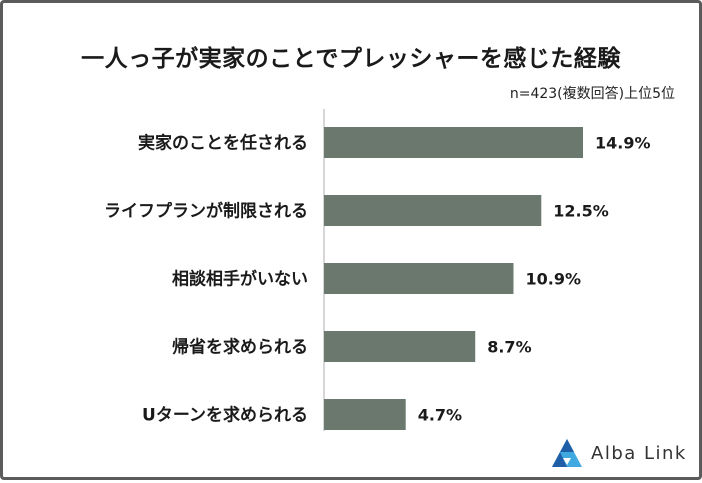  What do you see at coordinates (567, 453) in the screenshot?
I see `alba-link-triangle-logo-icon` at bounding box center [567, 453].